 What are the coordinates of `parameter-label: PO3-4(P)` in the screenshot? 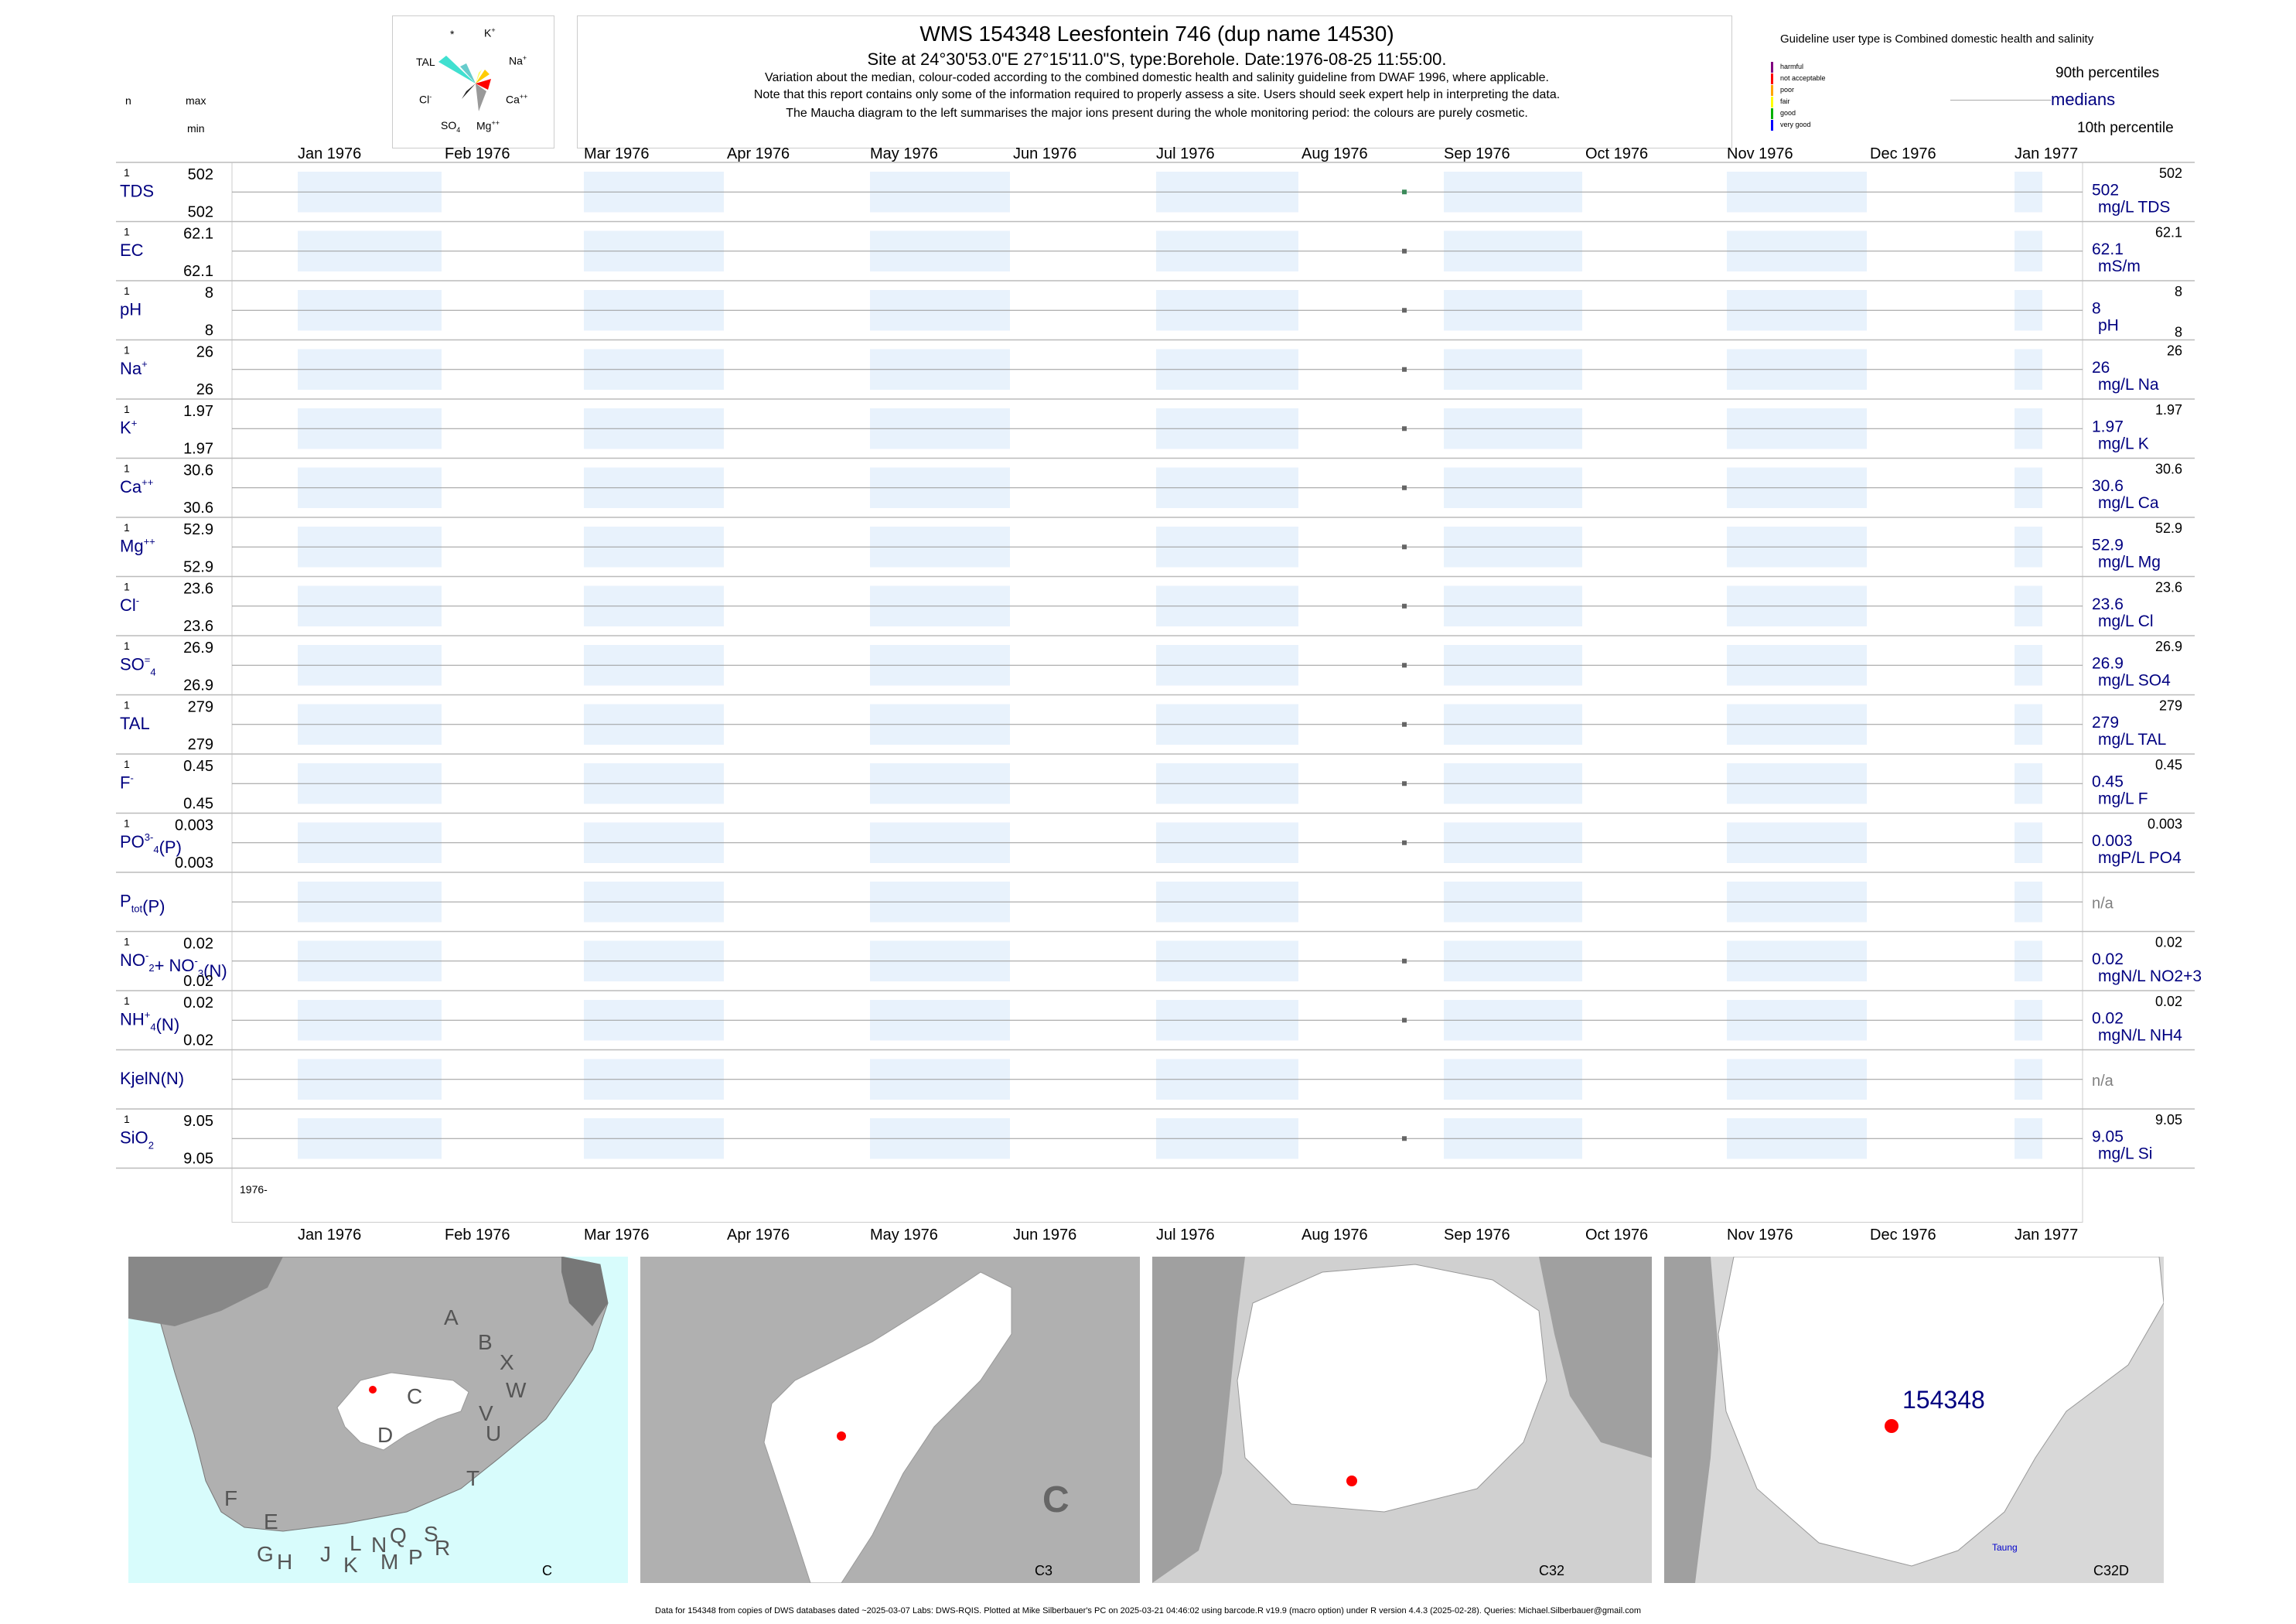 It's located at (151, 844).